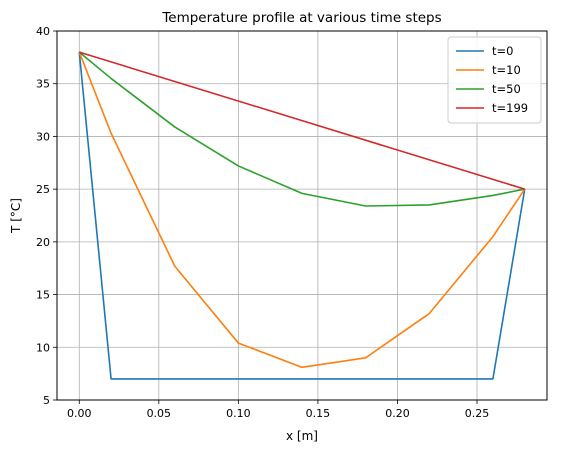 This screenshot has width=563, height=453. What do you see at coordinates (43, 242) in the screenshot?
I see `y-tick-label: 20` at bounding box center [43, 242].